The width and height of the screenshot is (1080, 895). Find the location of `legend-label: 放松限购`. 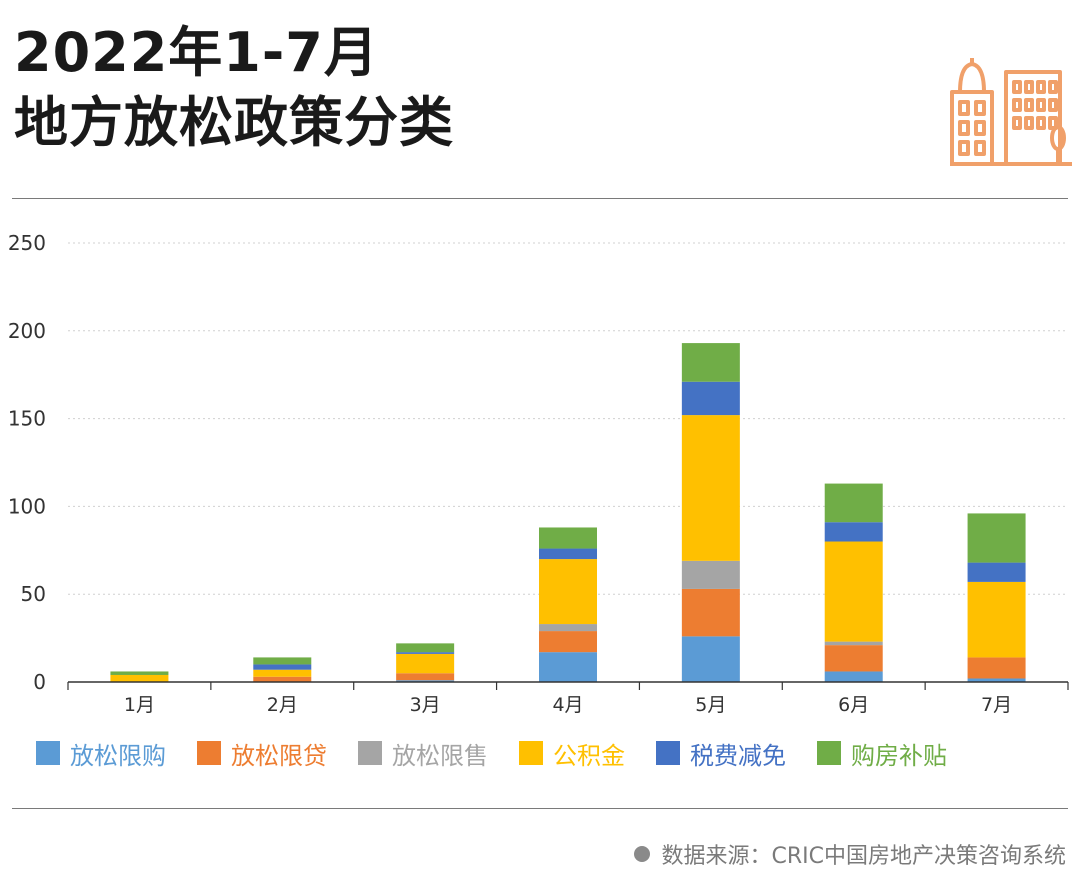

legend-label: 放松限购 is located at coordinates (118, 755).